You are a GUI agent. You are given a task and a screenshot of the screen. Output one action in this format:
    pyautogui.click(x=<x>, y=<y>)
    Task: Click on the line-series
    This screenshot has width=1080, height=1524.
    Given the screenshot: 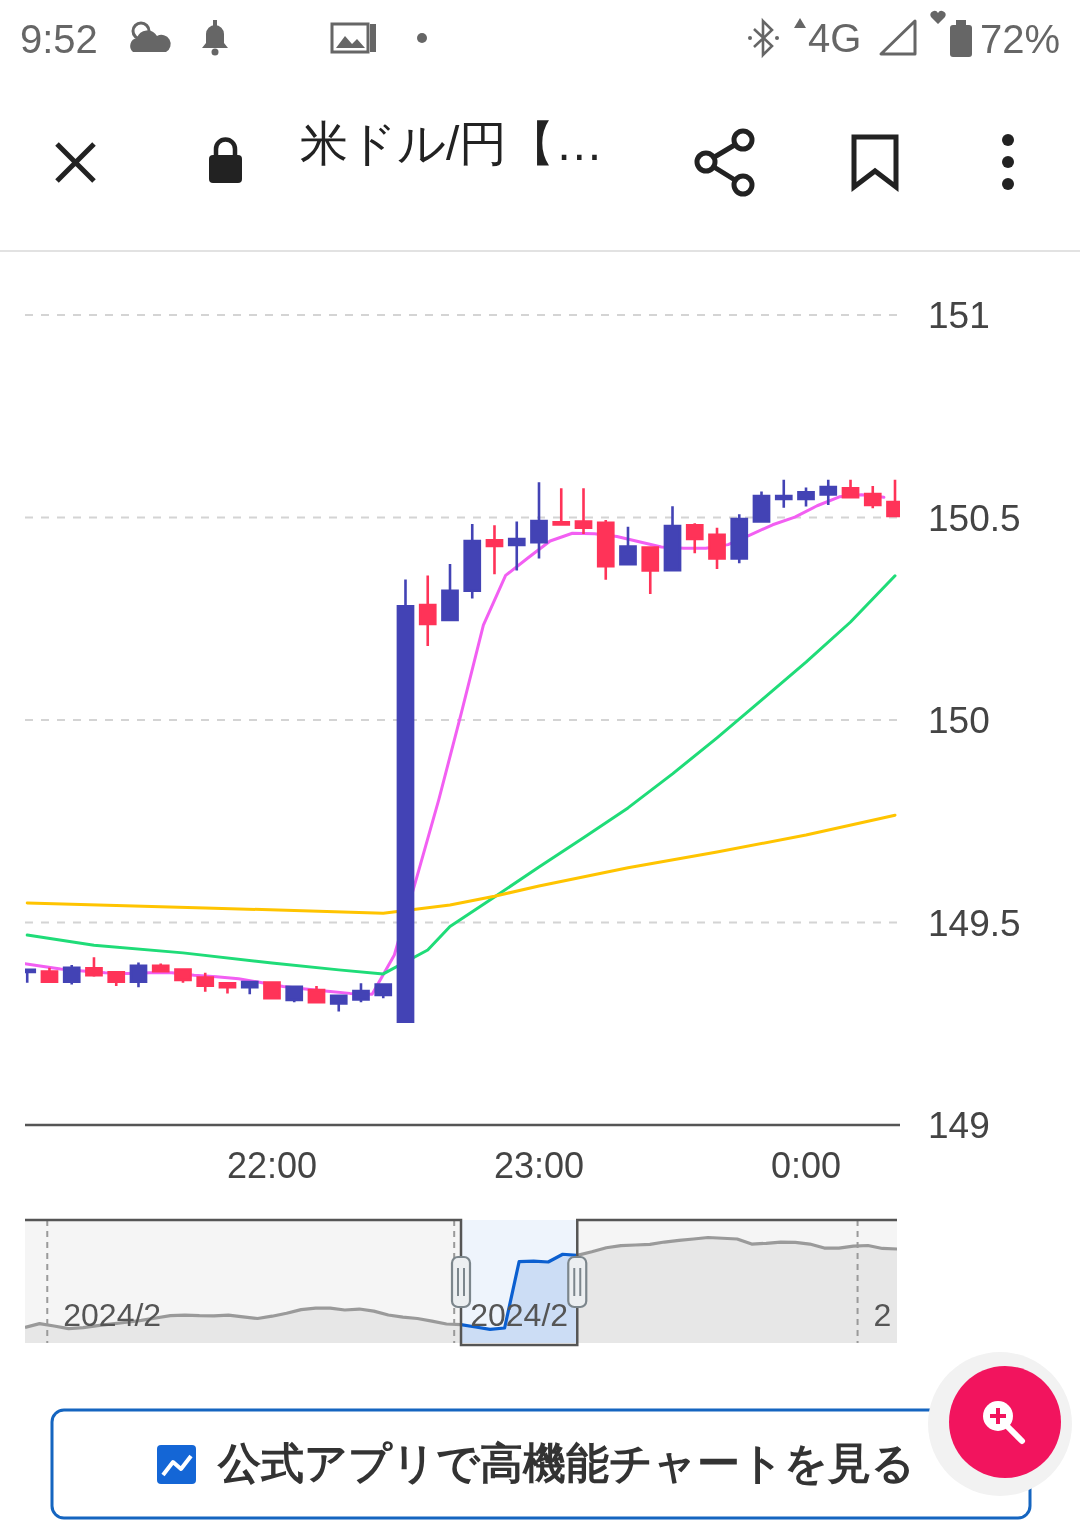 What is the action you would take?
    pyautogui.click(x=461, y=864)
    